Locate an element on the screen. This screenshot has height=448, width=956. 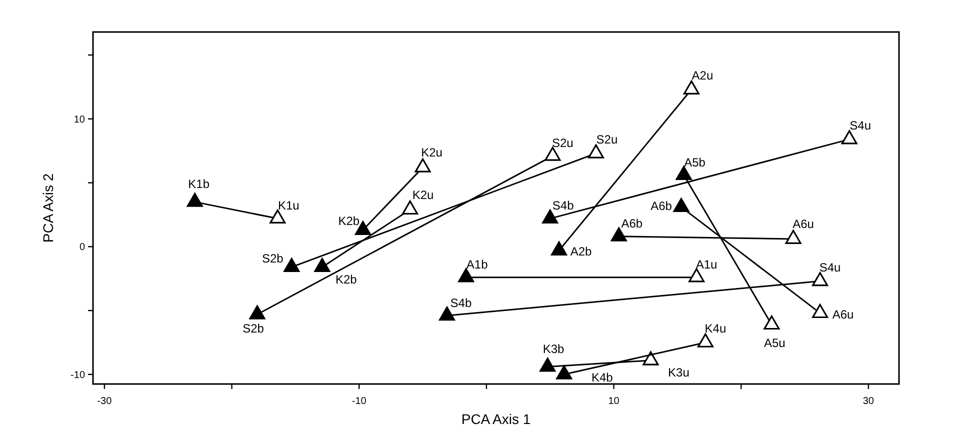
annotation: K1b is located at coordinates (199, 184).